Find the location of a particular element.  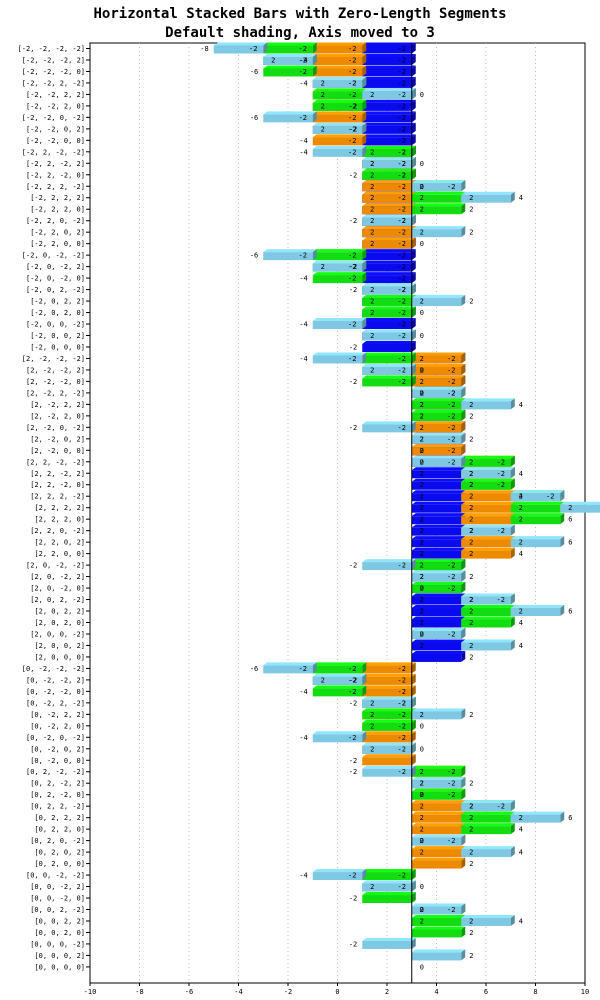

row-label: [-2, 0, -2, -2] is located at coordinates (53, 256).